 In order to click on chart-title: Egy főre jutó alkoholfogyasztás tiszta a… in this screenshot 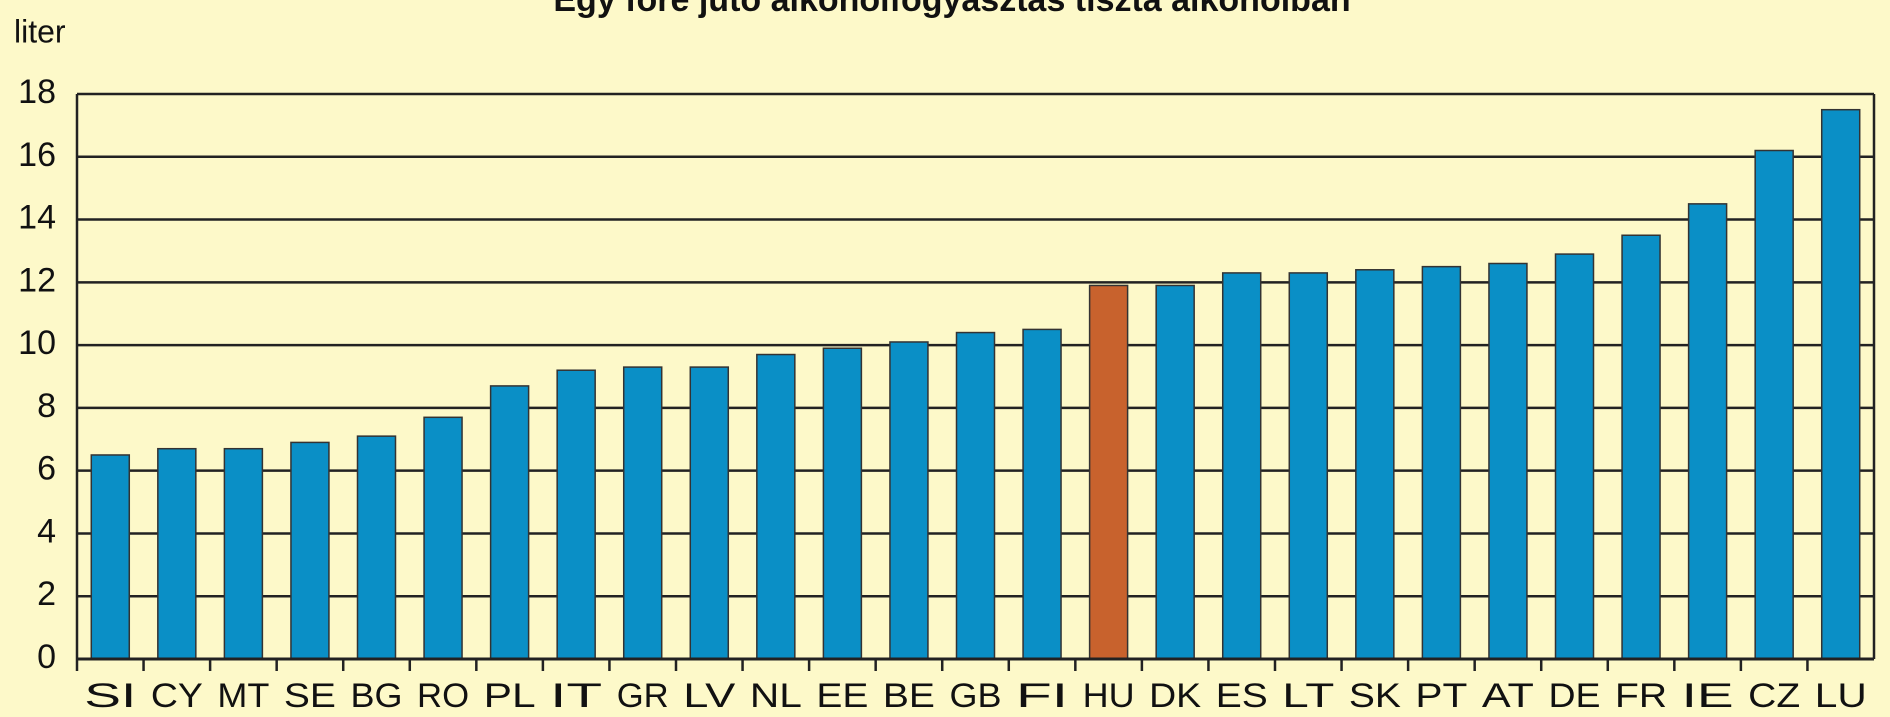, I will do `click(951, 9)`.